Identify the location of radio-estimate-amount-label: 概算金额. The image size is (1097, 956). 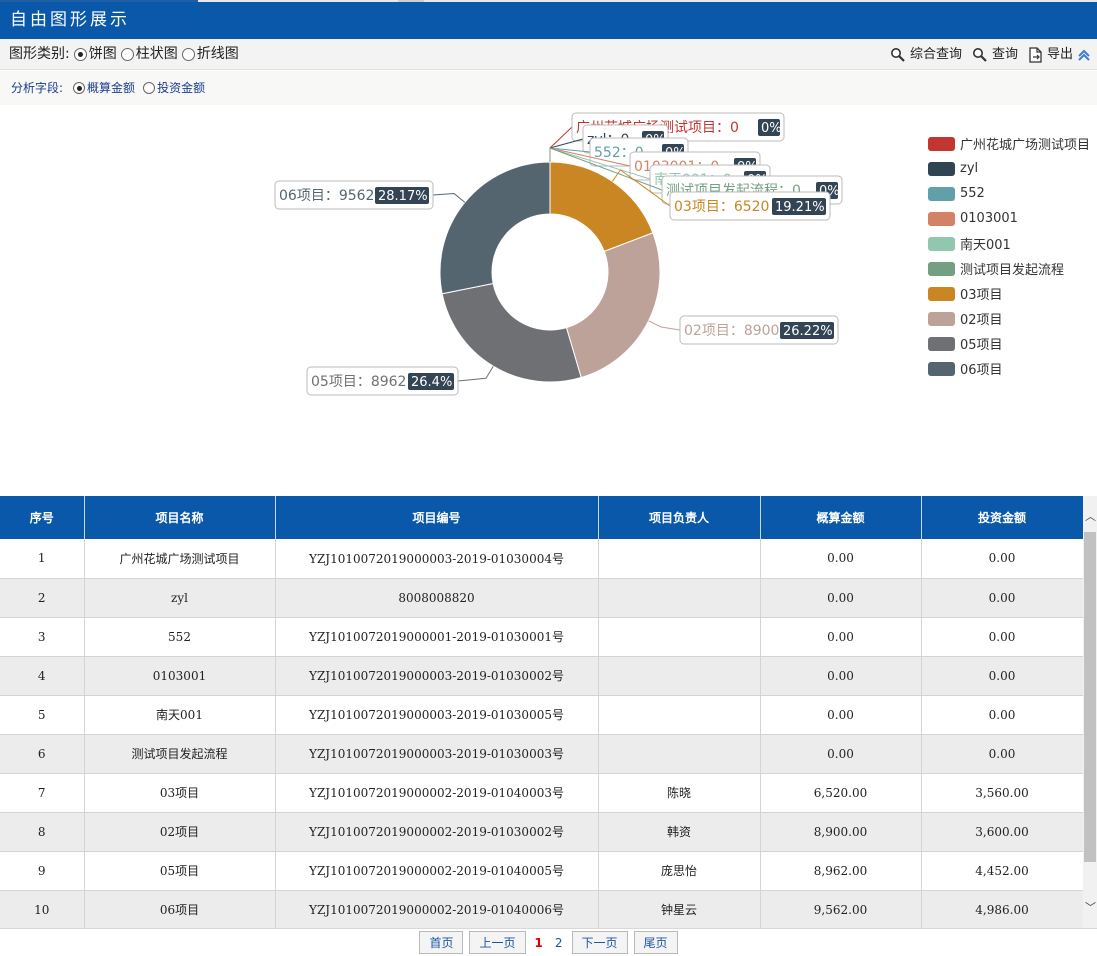
(111, 88).